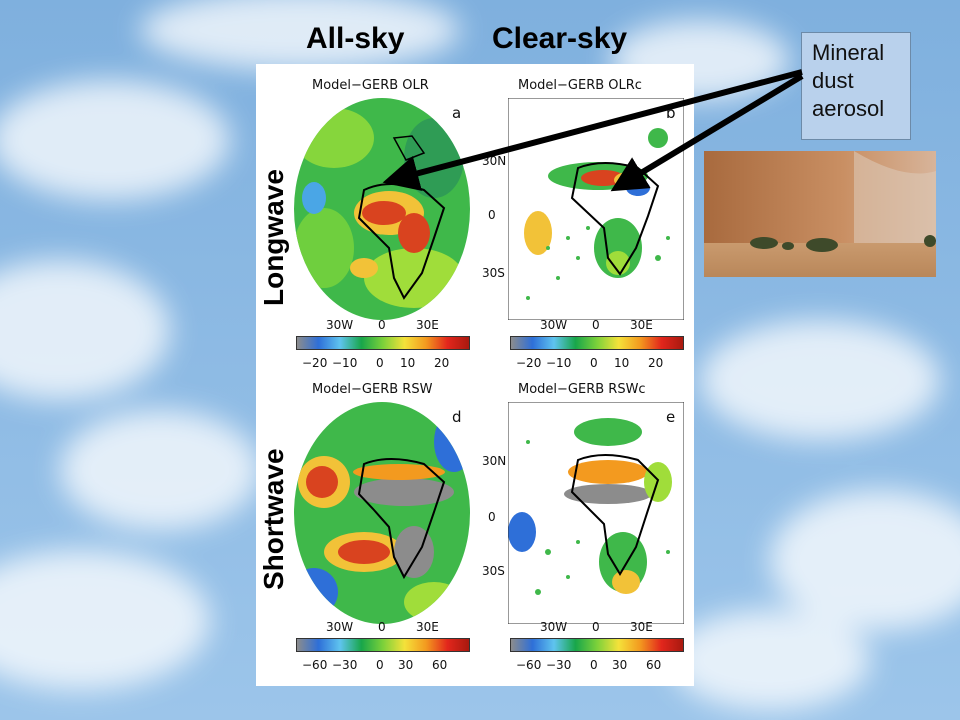 The width and height of the screenshot is (960, 720). What do you see at coordinates (833, 80) in the screenshot?
I see `callout-line-2: dust` at bounding box center [833, 80].